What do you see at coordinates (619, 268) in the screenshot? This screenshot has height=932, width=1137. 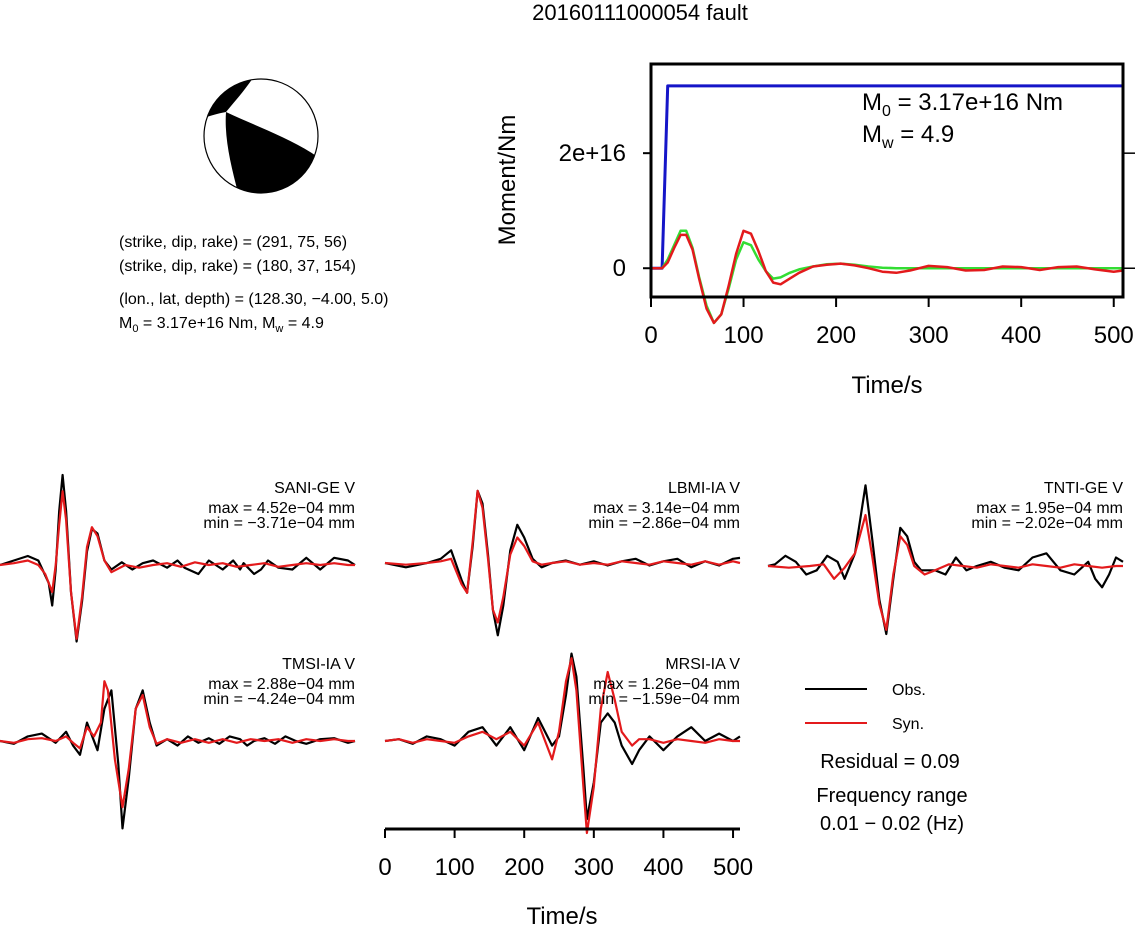 I see `moment-y-tick-label: 0` at bounding box center [619, 268].